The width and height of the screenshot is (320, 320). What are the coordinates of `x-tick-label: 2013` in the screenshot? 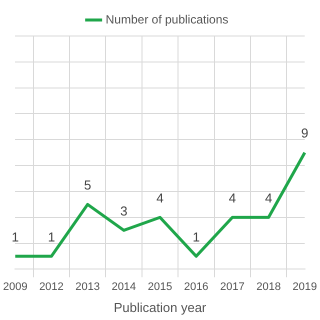 It's located at (87, 286).